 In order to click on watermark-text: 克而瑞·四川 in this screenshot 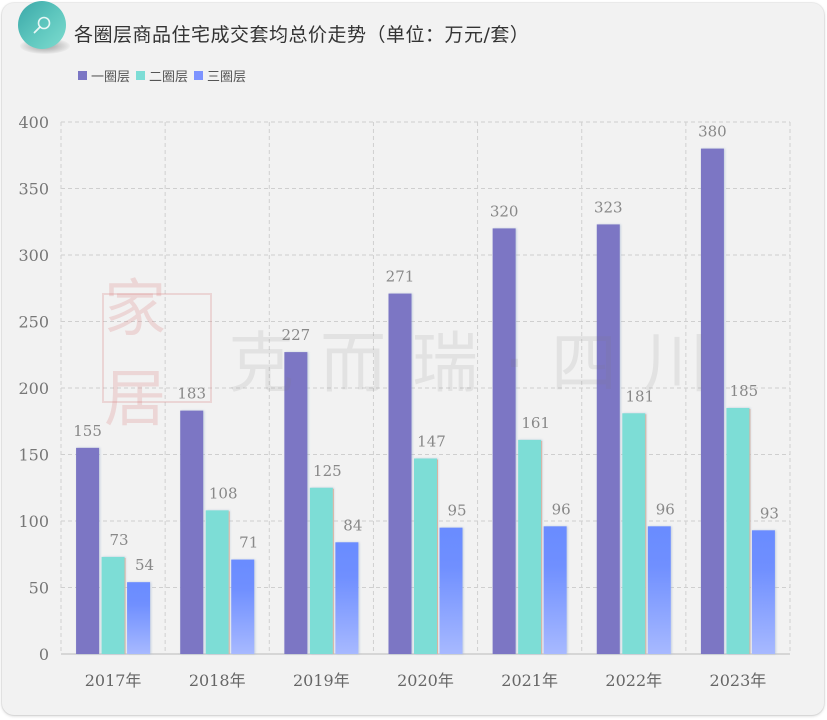, I will do `click(481, 363)`.